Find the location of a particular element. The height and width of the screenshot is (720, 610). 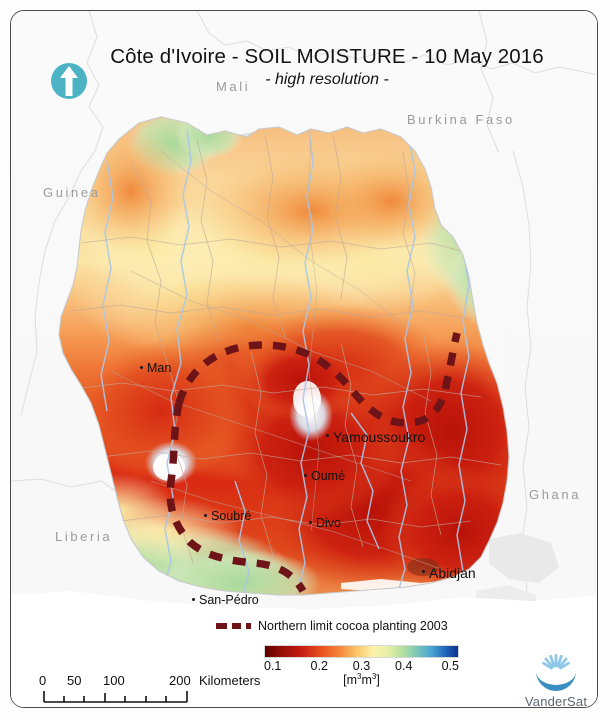

colorbar-ticks: 0.1 0.2 0.3 0.4 0.5 is located at coordinates (361, 666).